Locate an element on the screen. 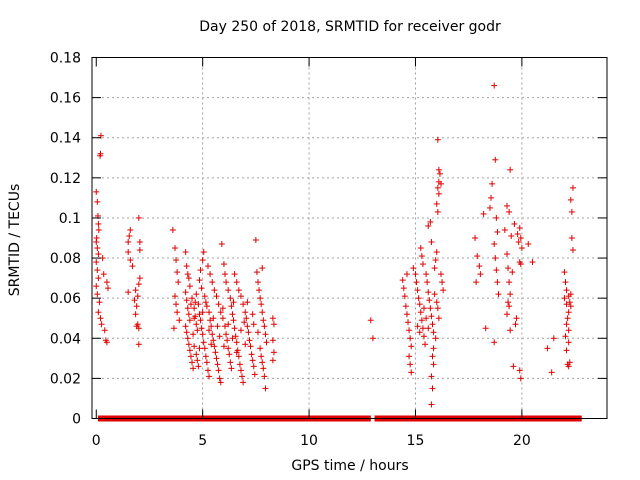 The height and width of the screenshot is (480, 640). y-axis-label: SRMTID / TECUs is located at coordinates (15, 240).